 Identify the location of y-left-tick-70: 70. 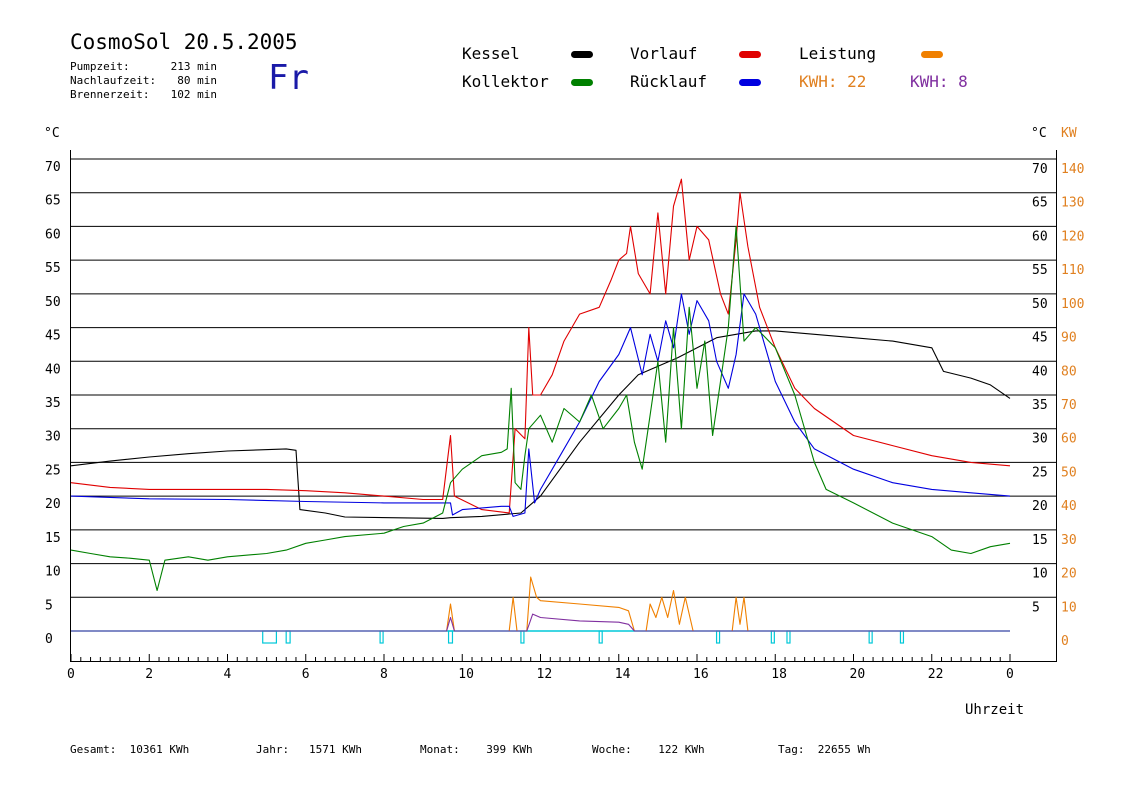
(53, 167).